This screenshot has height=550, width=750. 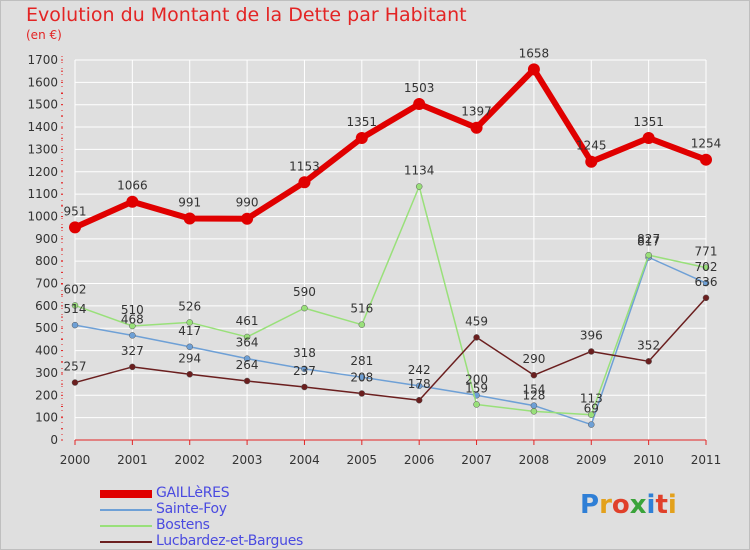 I want to click on data-label: 200, so click(x=476, y=379).